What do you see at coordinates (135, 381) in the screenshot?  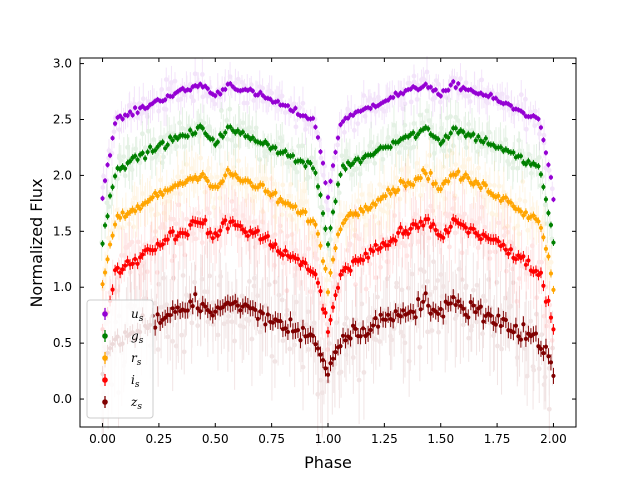 I see `legend-label: is` at bounding box center [135, 381].